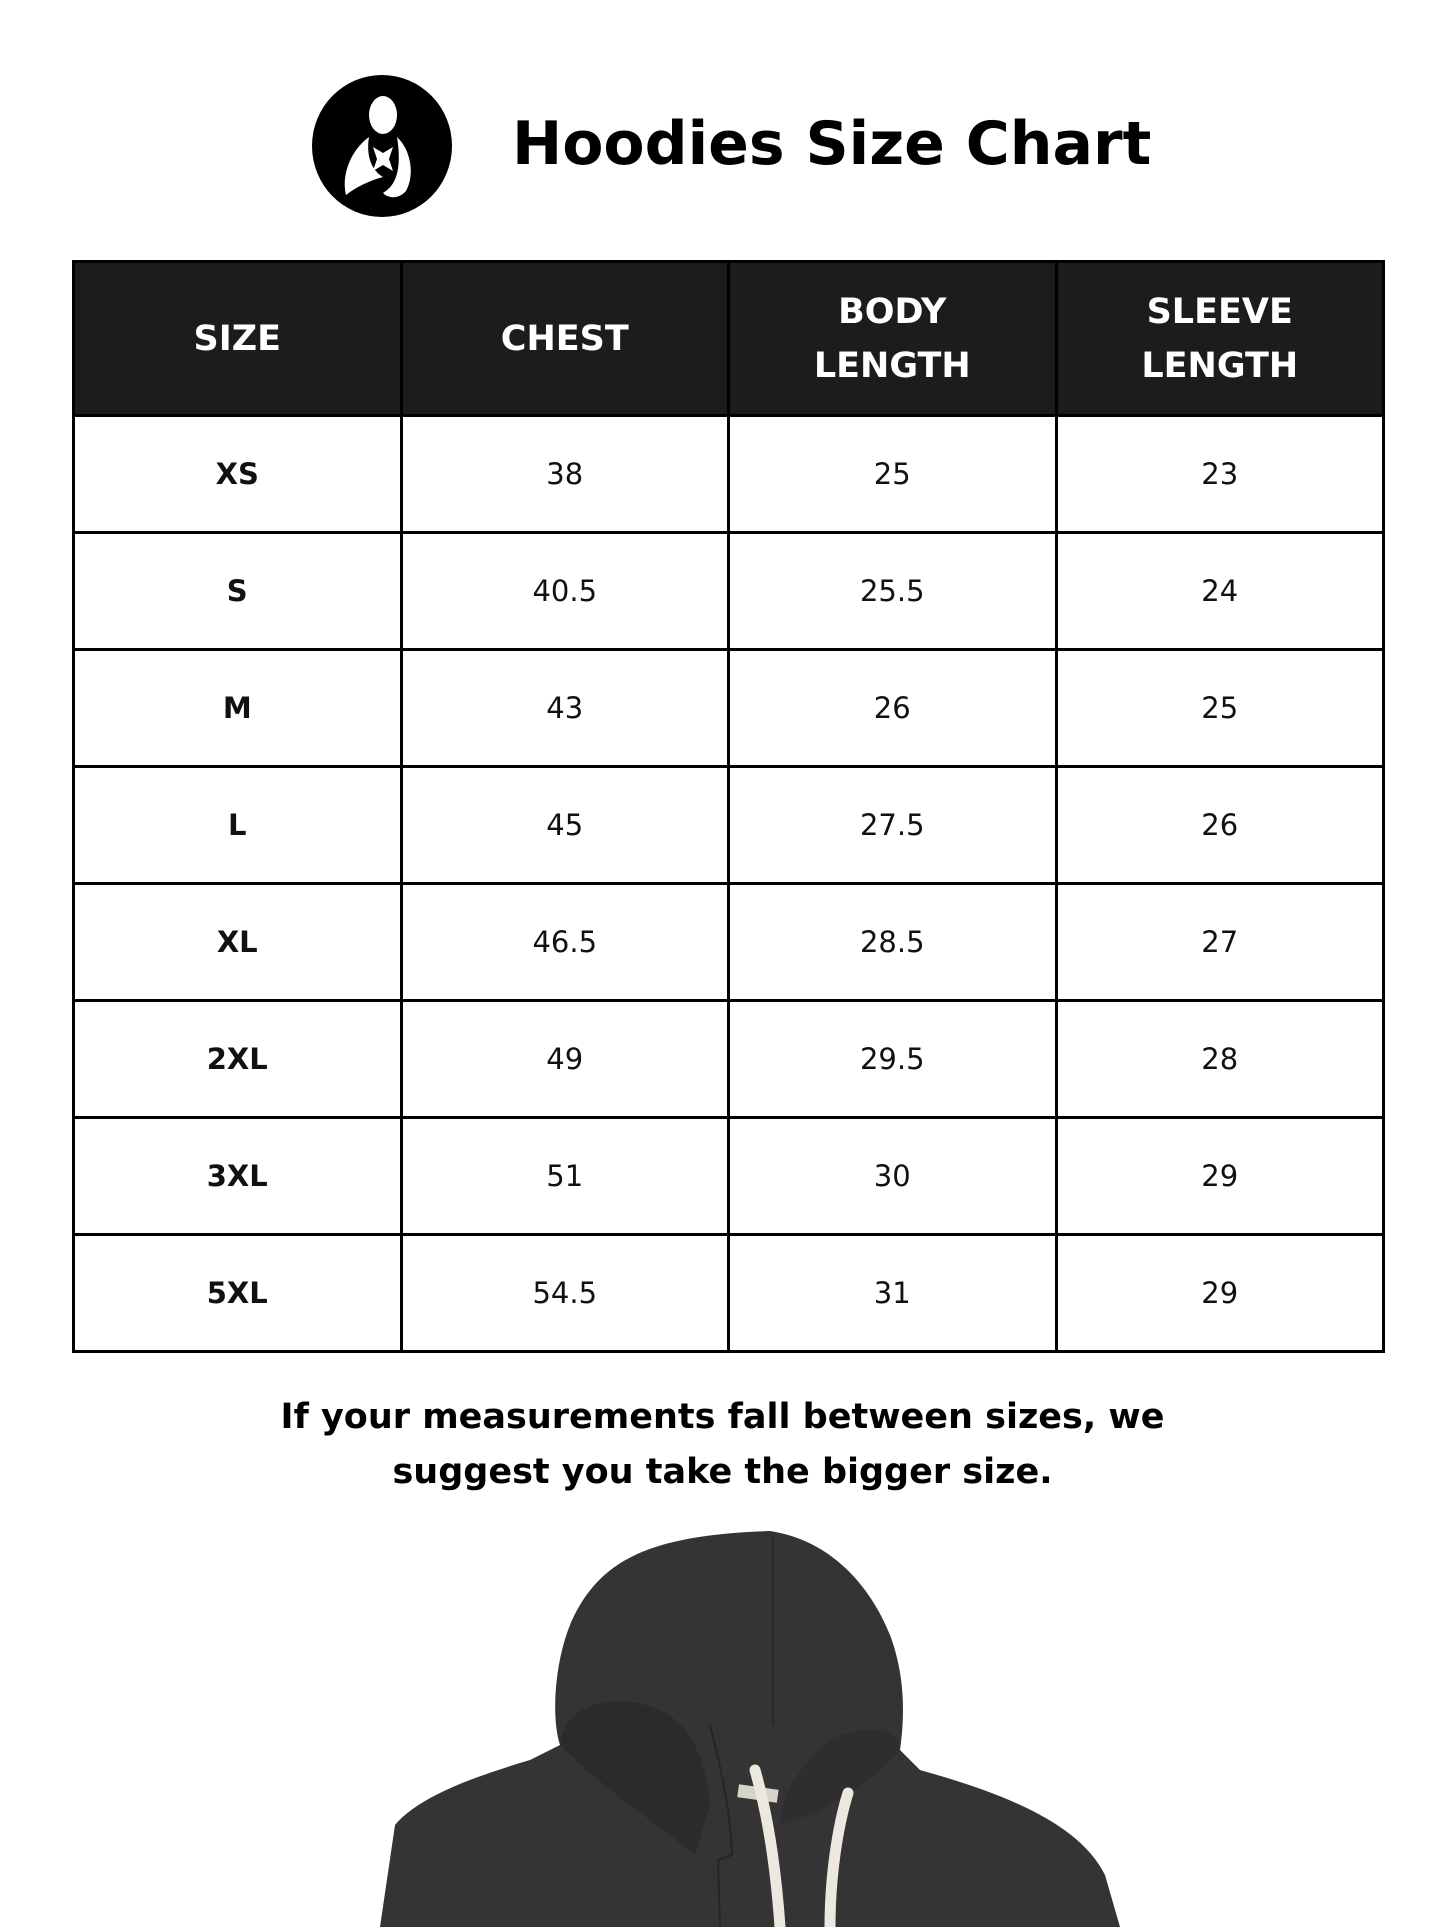 The image size is (1445, 1927). What do you see at coordinates (237, 708) in the screenshot?
I see `cell-size: M` at bounding box center [237, 708].